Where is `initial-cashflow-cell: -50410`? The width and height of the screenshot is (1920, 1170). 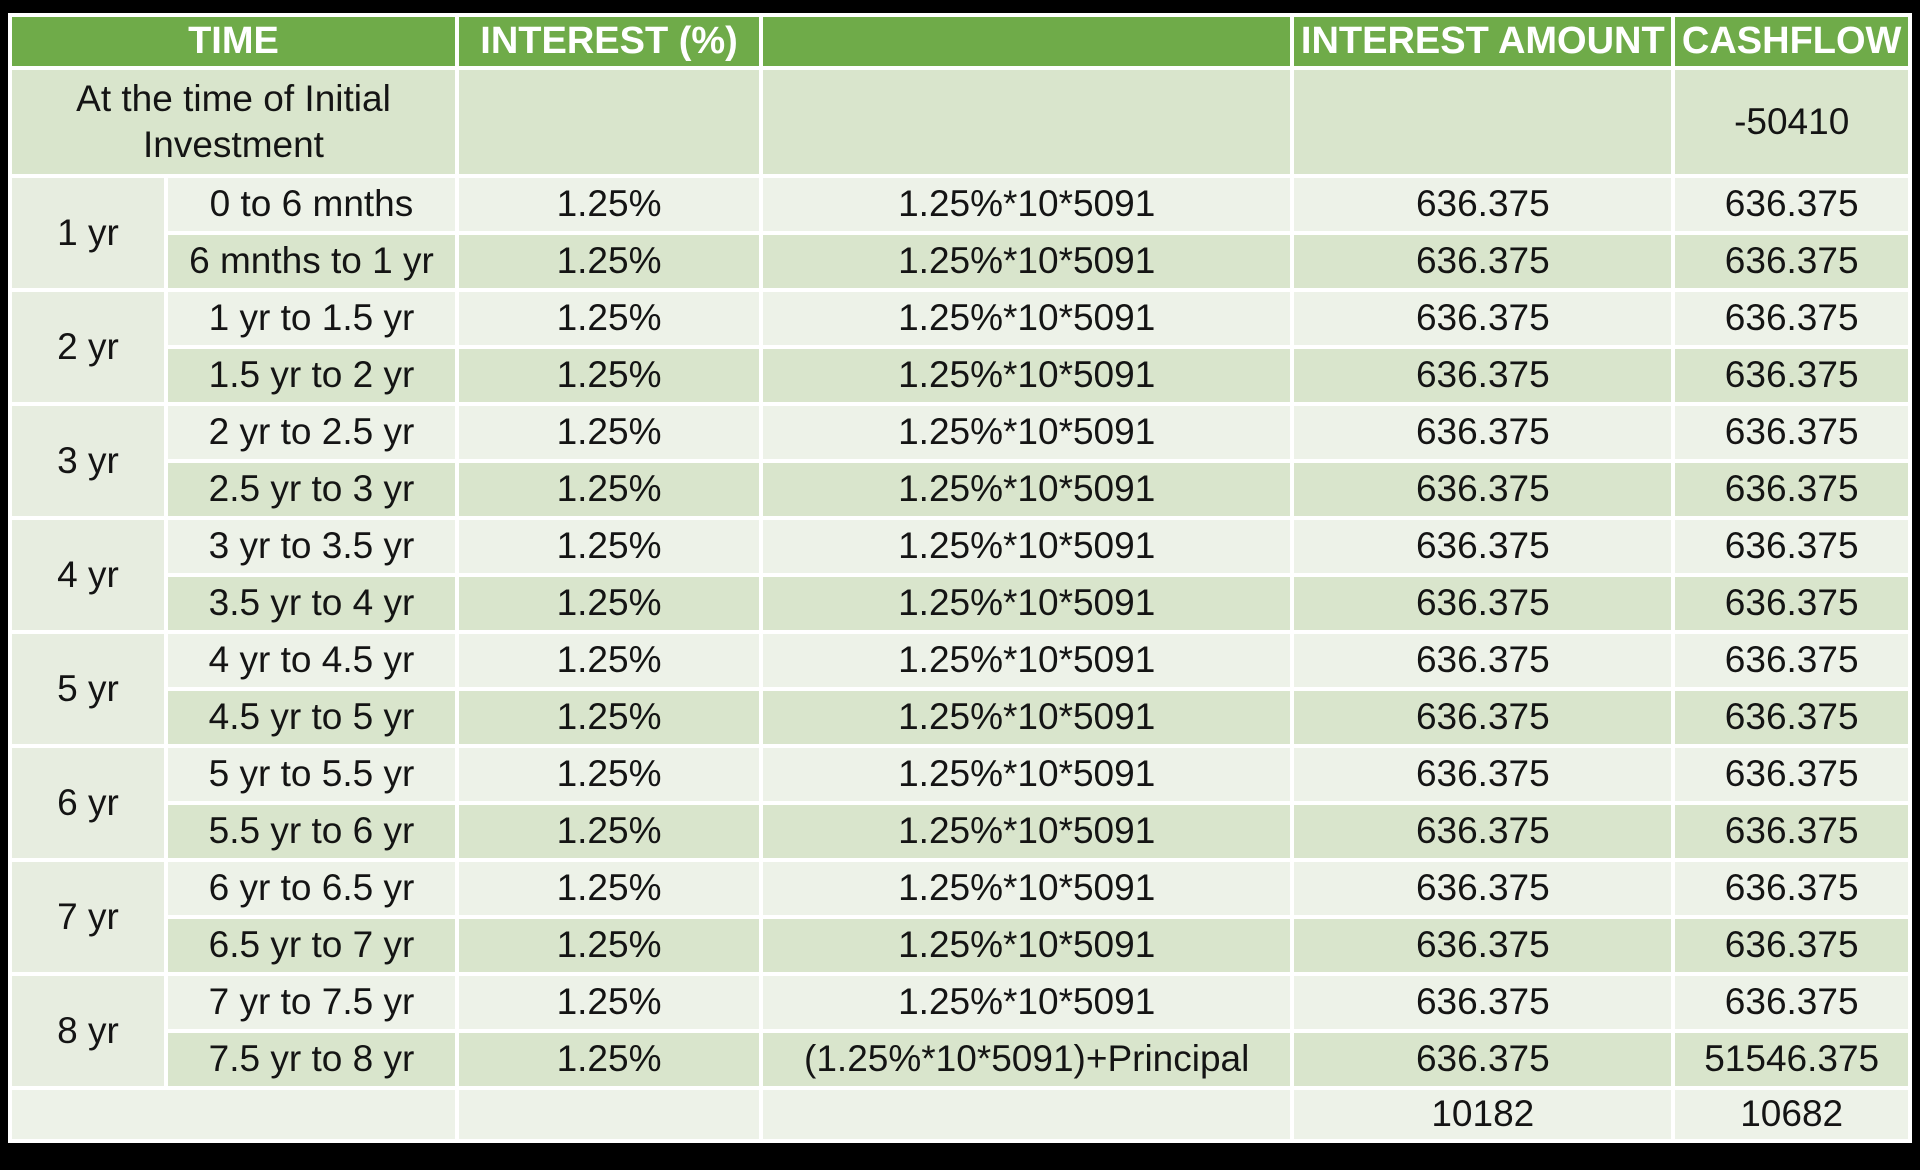 initial-cashflow-cell: -50410 is located at coordinates (1791, 122).